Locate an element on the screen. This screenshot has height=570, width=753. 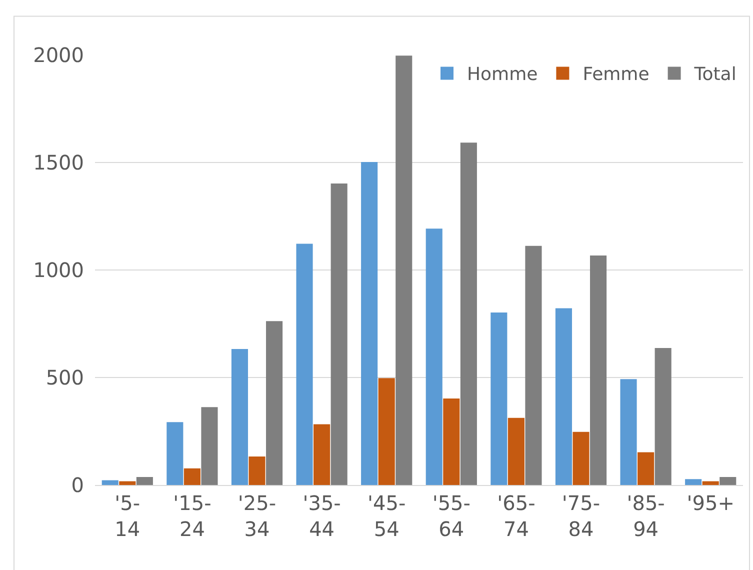
legend-label: Femme is located at coordinates (616, 75).